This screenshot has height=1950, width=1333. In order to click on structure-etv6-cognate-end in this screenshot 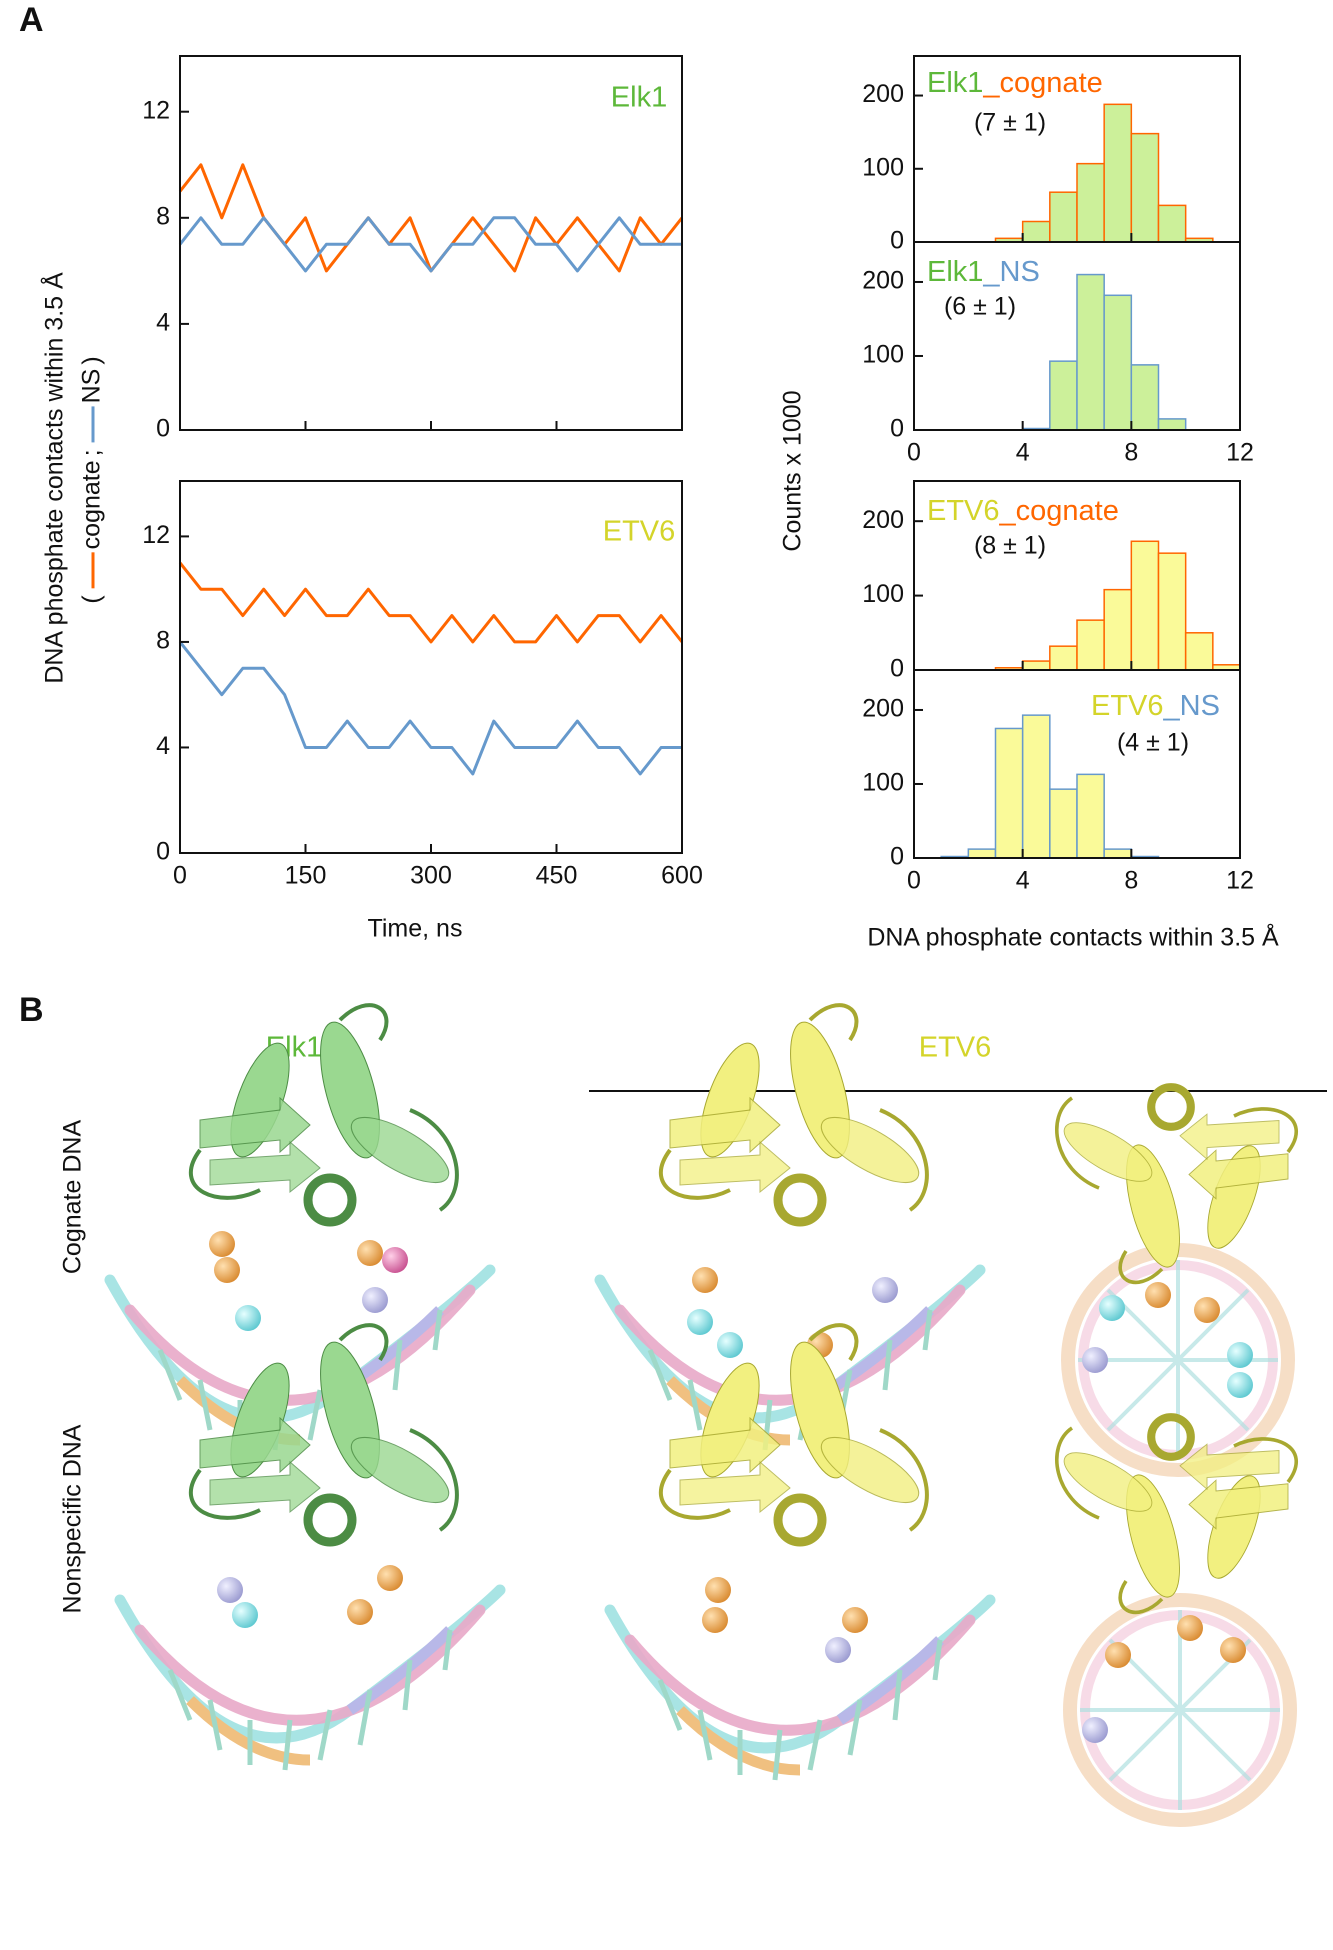, I will do `click(1176, 1278)`.